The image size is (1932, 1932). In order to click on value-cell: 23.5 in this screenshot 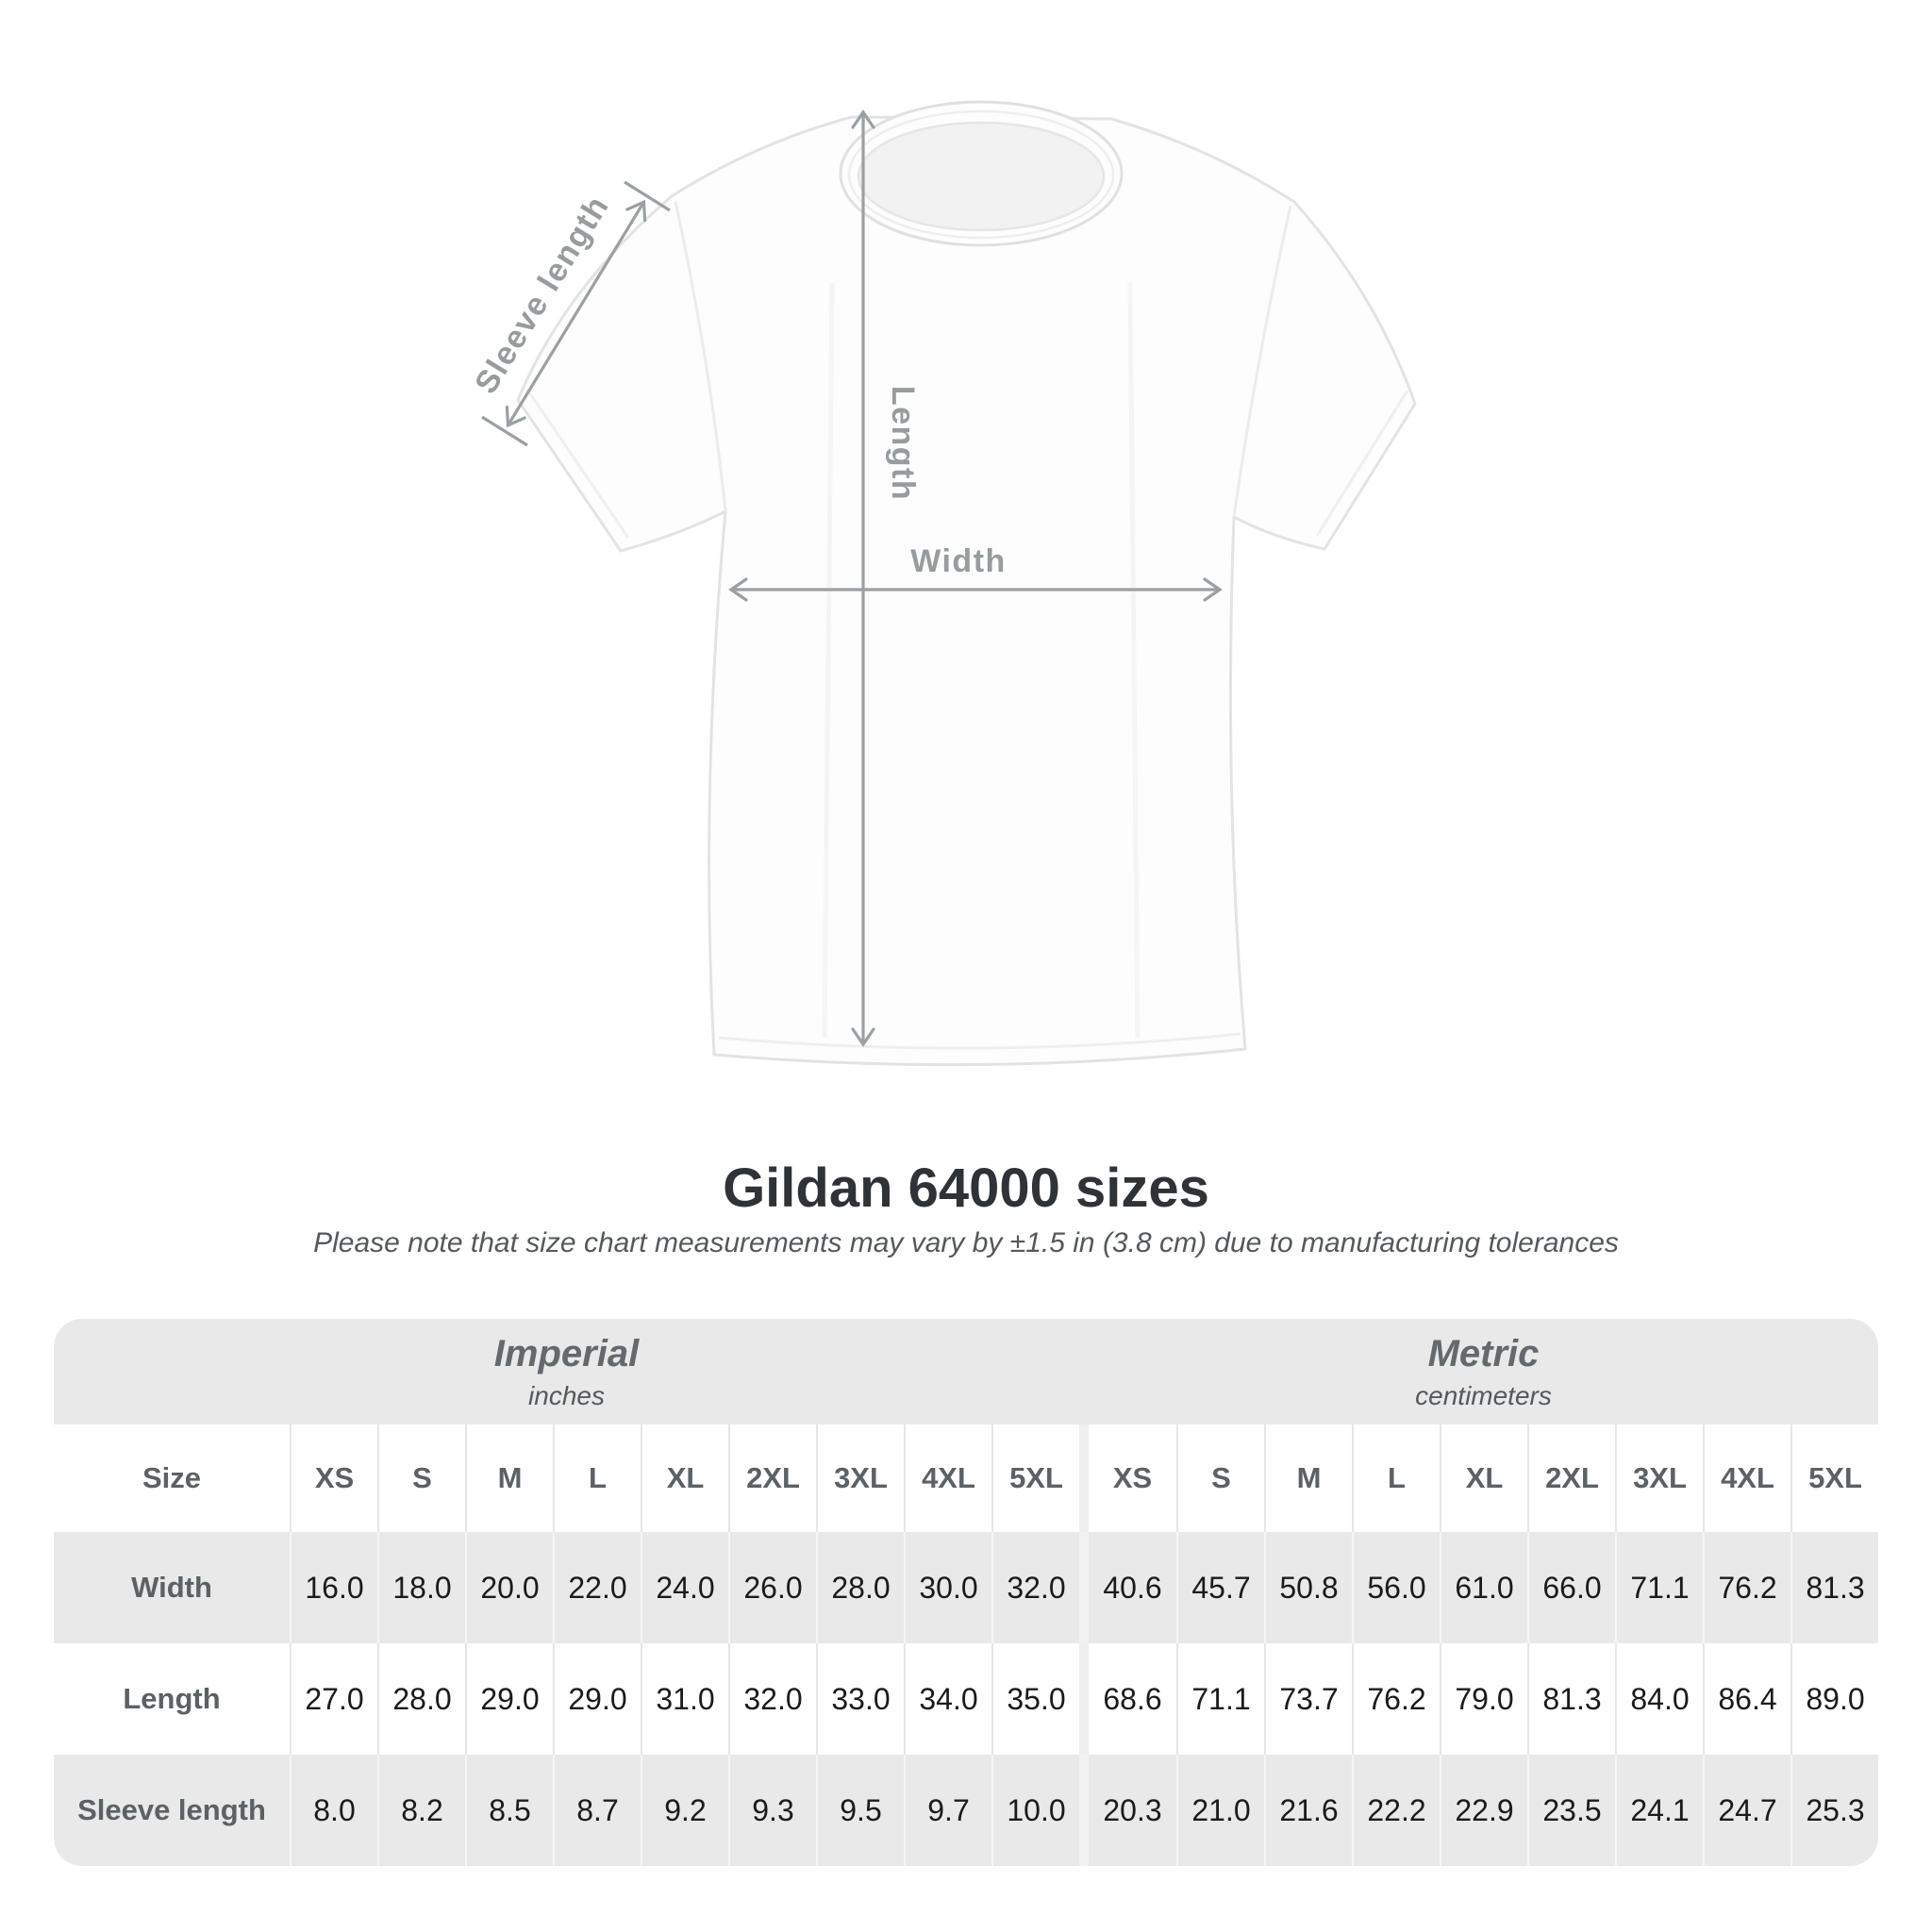, I will do `click(1571, 1811)`.